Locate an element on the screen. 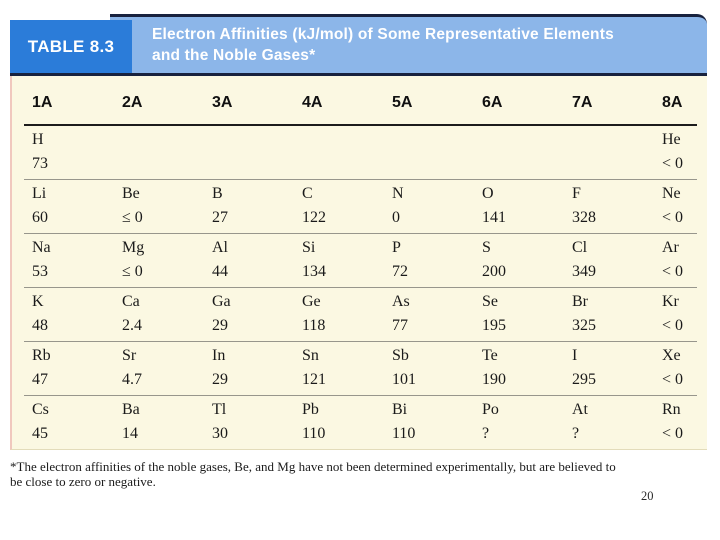  electron-affinity-value: 14 is located at coordinates (130, 433).